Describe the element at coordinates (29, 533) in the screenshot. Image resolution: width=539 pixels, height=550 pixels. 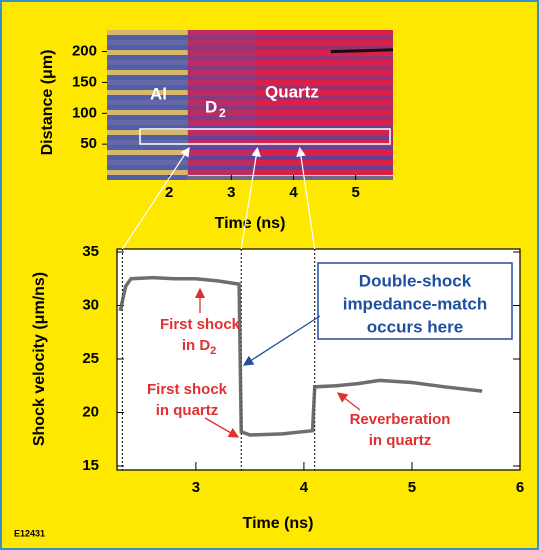
I see `figure-id: E12431` at that location.